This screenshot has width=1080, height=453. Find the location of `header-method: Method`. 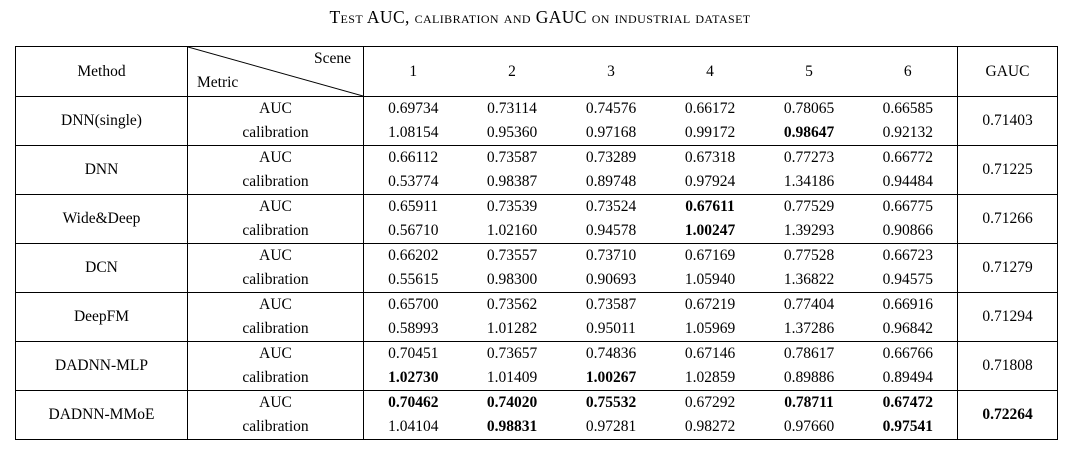

header-method: Method is located at coordinates (101, 71).